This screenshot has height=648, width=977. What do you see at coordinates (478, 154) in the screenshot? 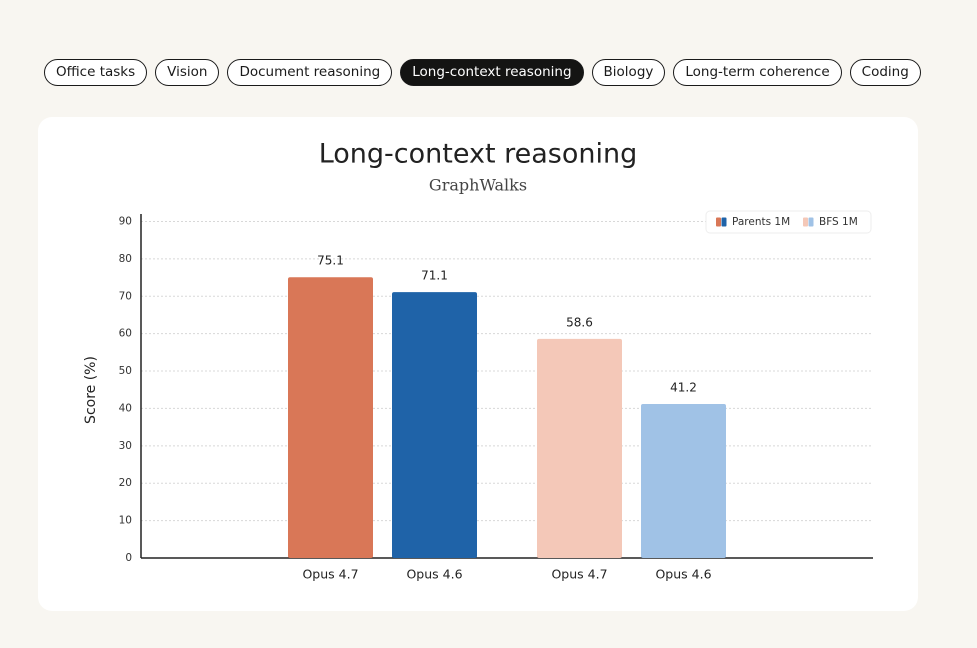
I see `chart-title: Long-context reasoning` at bounding box center [478, 154].